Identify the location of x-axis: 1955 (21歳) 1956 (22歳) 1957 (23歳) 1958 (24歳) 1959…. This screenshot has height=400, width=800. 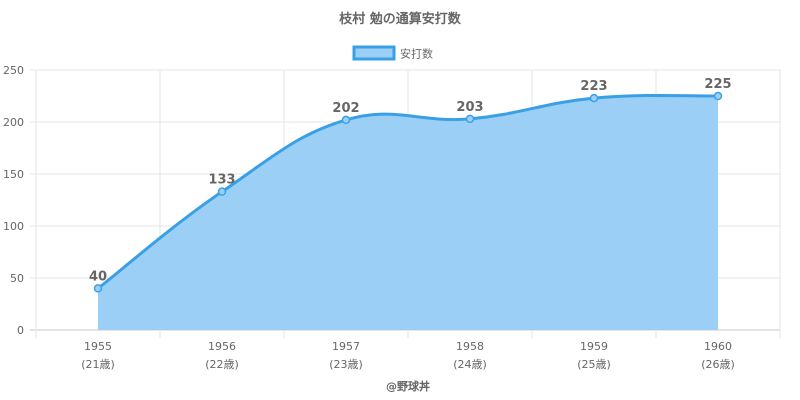
(408, 355).